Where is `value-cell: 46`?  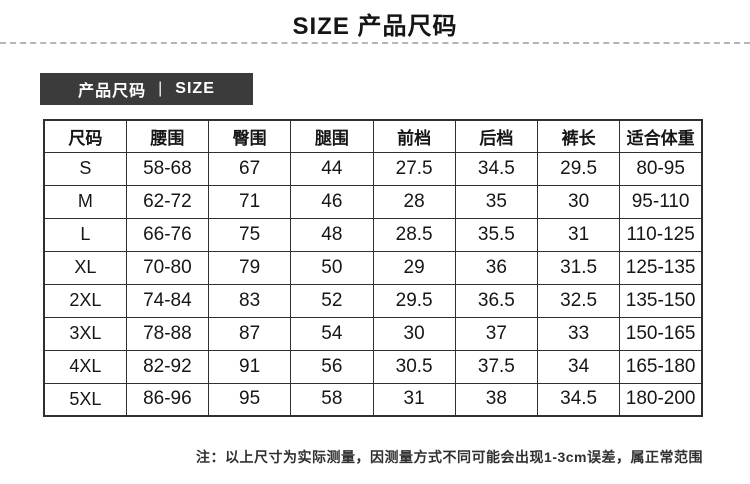 value-cell: 46 is located at coordinates (332, 201).